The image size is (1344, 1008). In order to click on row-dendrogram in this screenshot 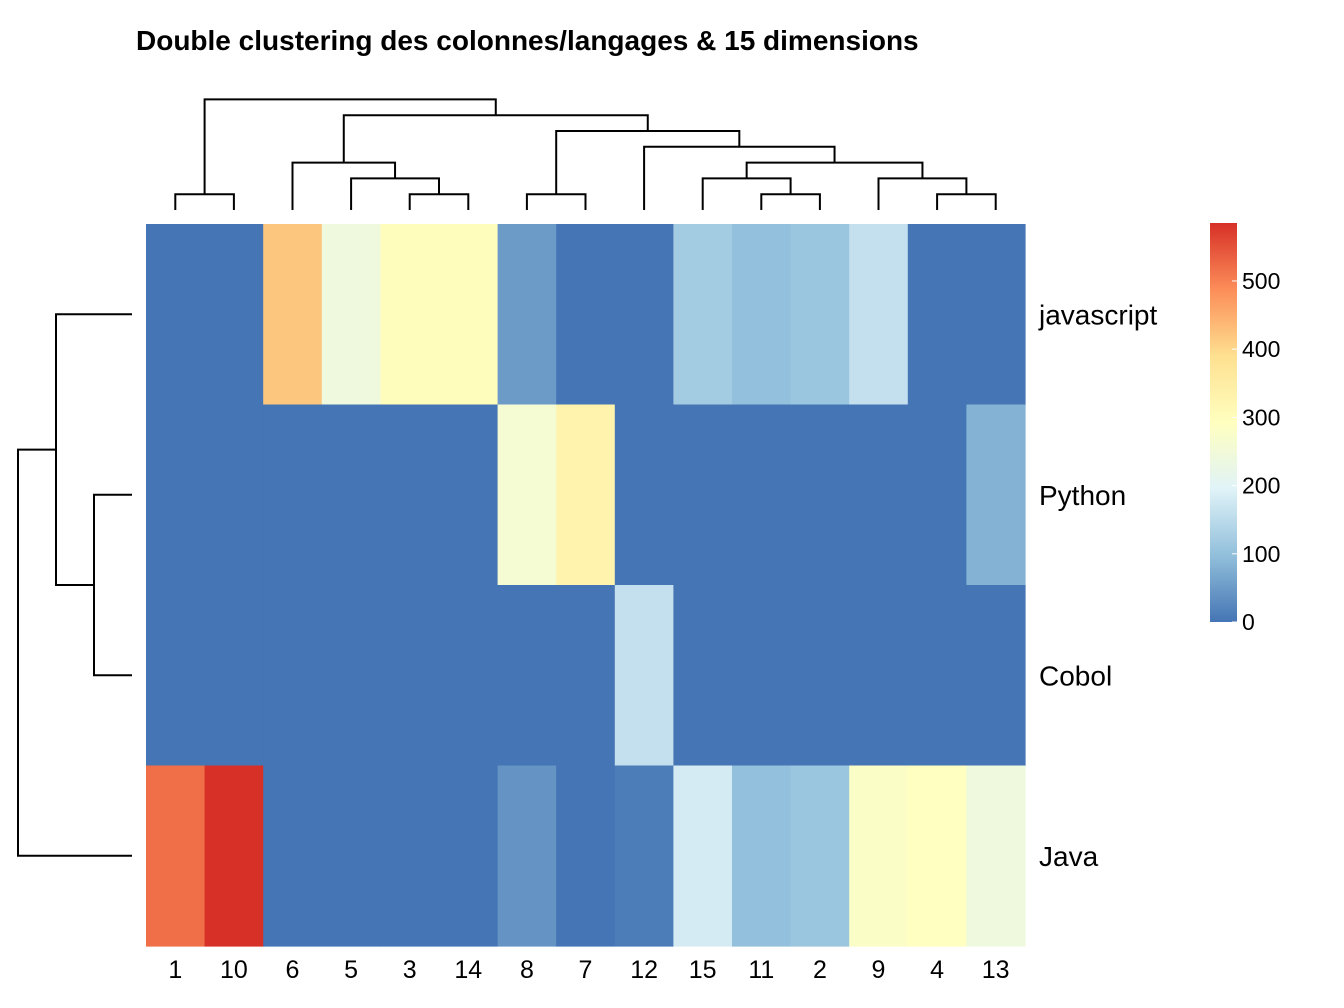, I will do `click(74, 585)`.